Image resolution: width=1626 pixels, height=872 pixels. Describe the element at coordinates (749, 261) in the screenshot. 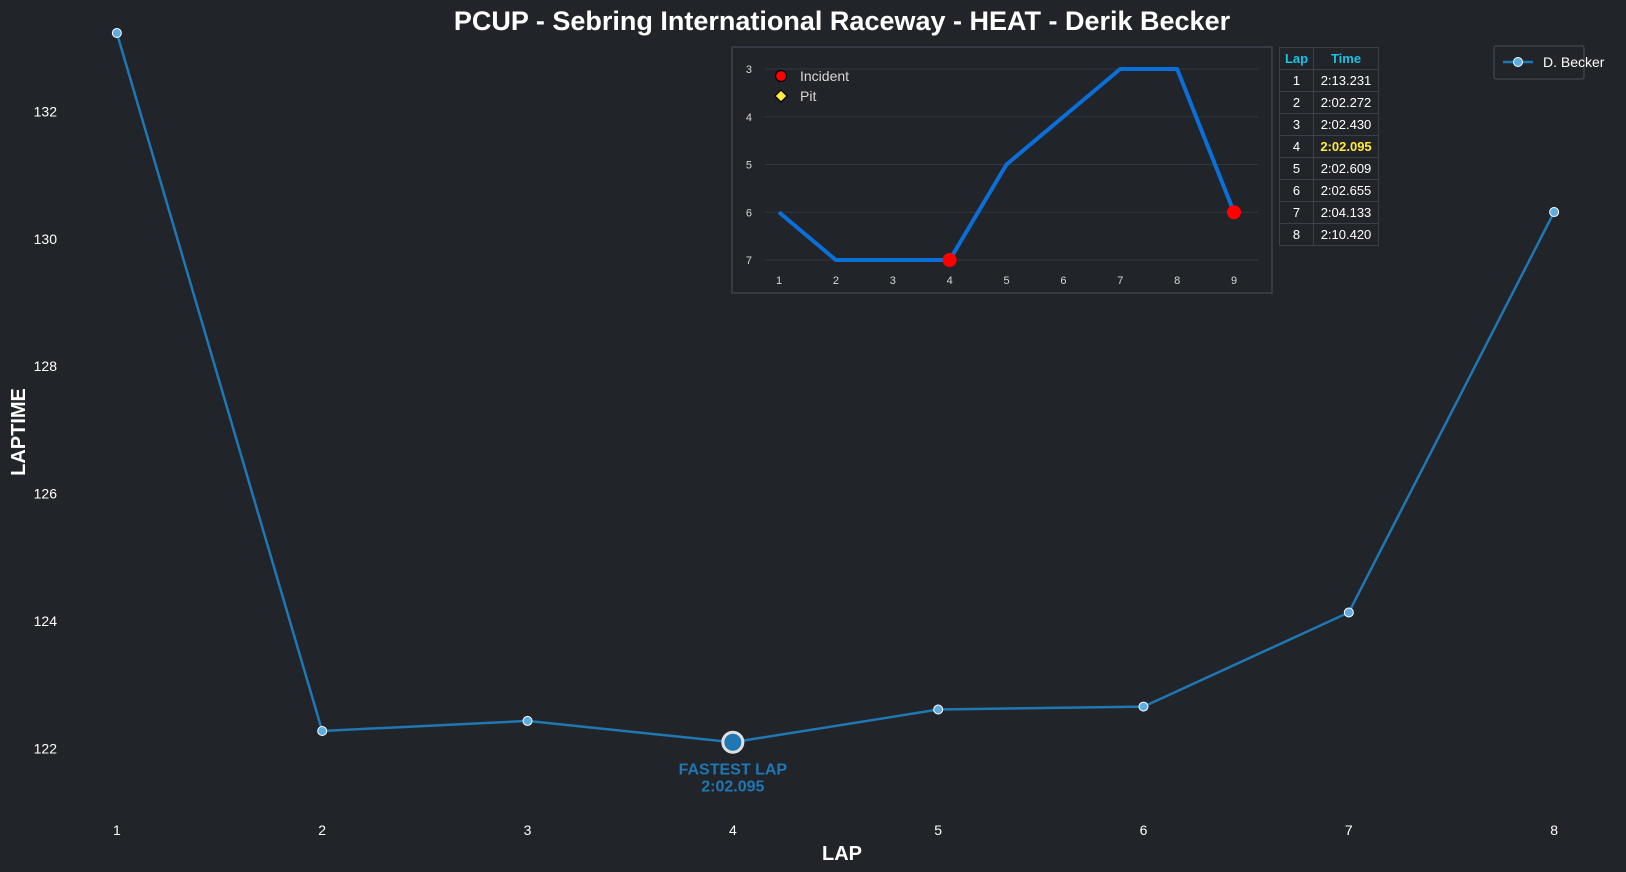

I see `inset-y-tick-label: 7` at that location.